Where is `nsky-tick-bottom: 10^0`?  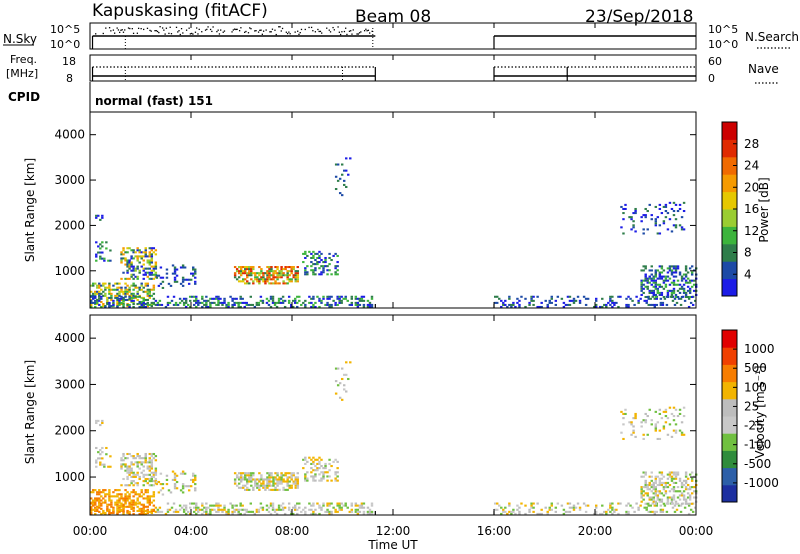
nsky-tick-bottom: 10^0 is located at coordinates (65, 44).